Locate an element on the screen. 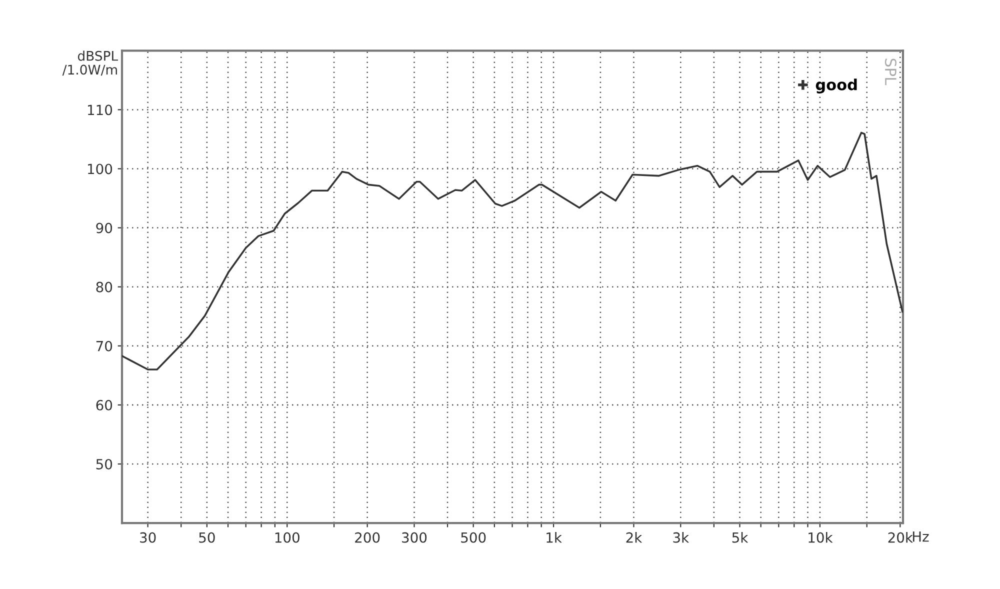 The height and width of the screenshot is (589, 1000). y-axis-title: dBSPL /1.0W/m is located at coordinates (90, 63).